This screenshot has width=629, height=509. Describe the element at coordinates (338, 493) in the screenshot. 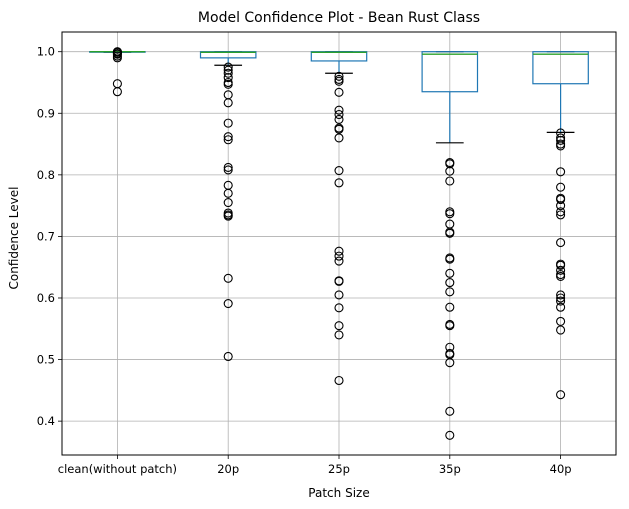

I see `x-axis-label: Patch Size` at that location.